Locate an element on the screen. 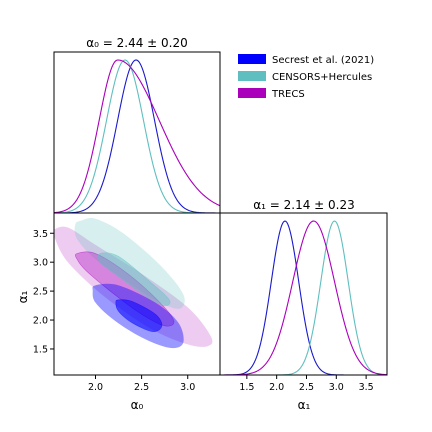  joint-region-secrest-et-al-2021-inner is located at coordinates (139, 315).